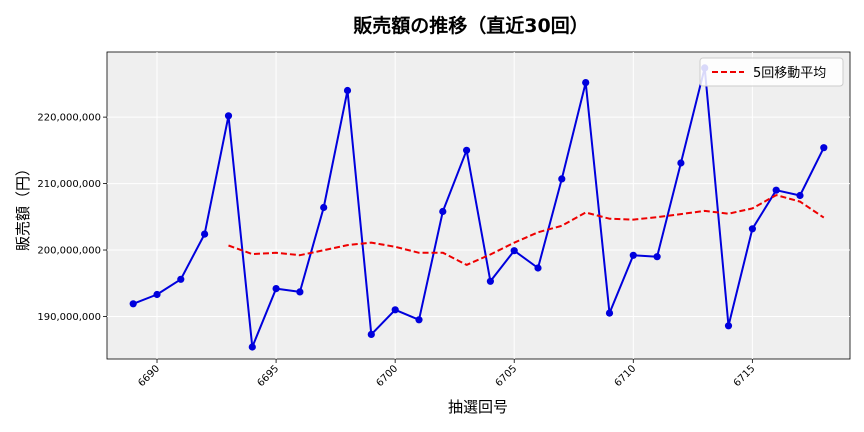 Image resolution: width=864 pixels, height=432 pixels. What do you see at coordinates (268, 376) in the screenshot?
I see `x-tick-label: 6695` at bounding box center [268, 376].